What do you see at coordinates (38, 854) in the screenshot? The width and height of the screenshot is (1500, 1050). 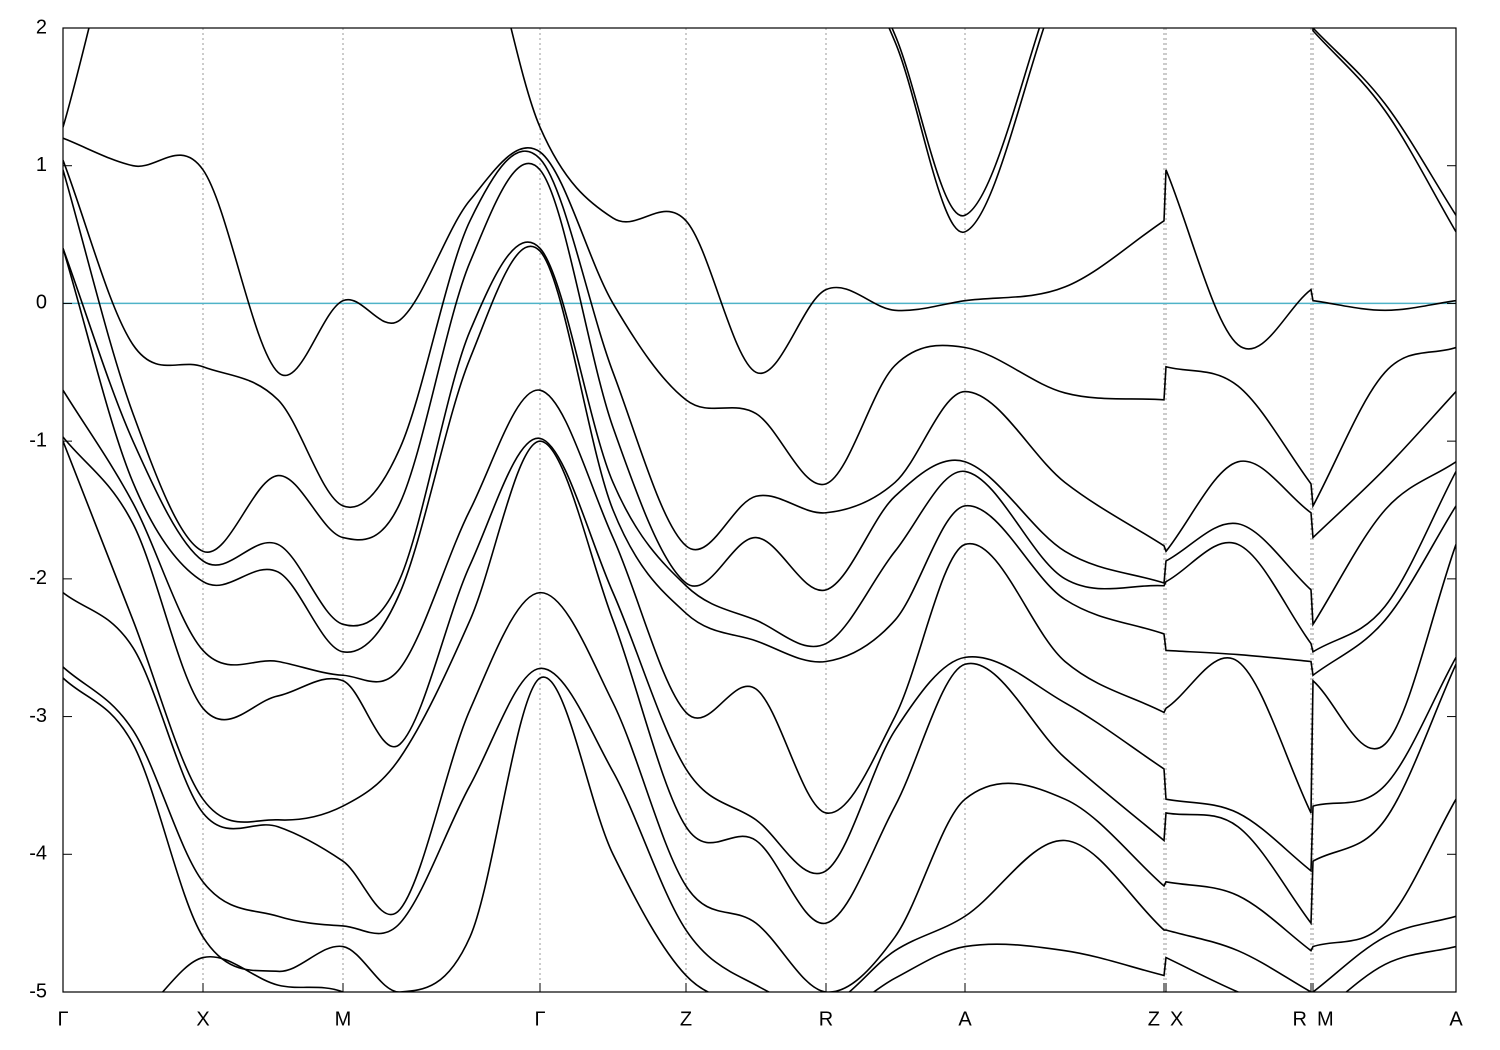 I see `y-tick-label: -4` at bounding box center [38, 854].